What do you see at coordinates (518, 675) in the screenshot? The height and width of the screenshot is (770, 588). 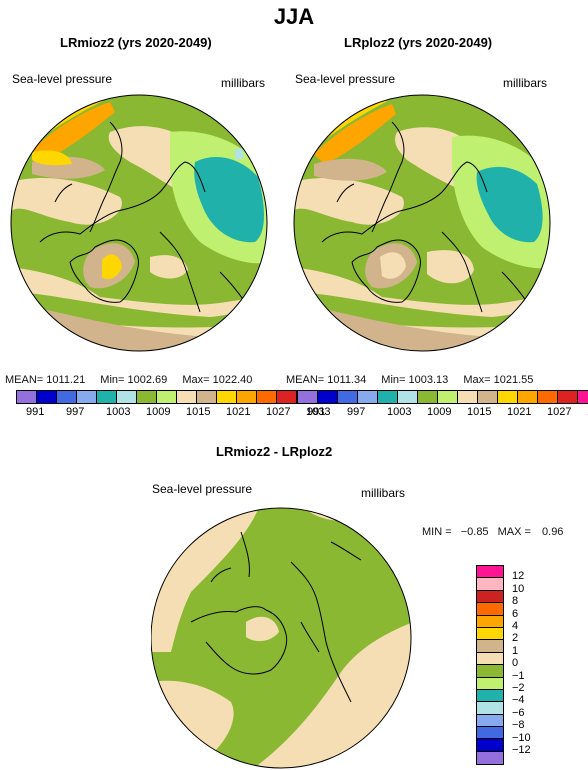 I see `diff-colorbar-tick-label: −1` at bounding box center [518, 675].